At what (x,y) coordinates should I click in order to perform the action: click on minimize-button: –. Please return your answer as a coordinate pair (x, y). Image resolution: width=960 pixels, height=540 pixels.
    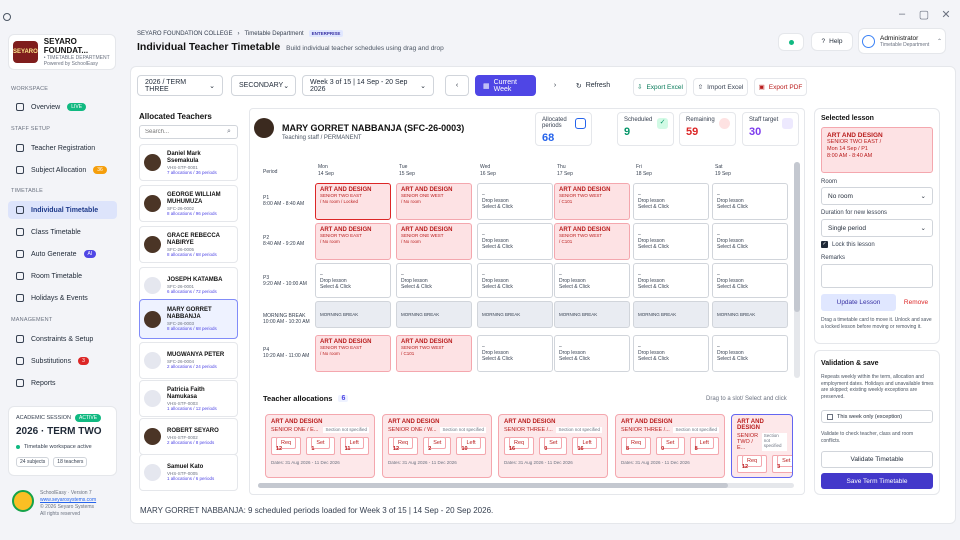
    Looking at the image, I should click on (902, 14).